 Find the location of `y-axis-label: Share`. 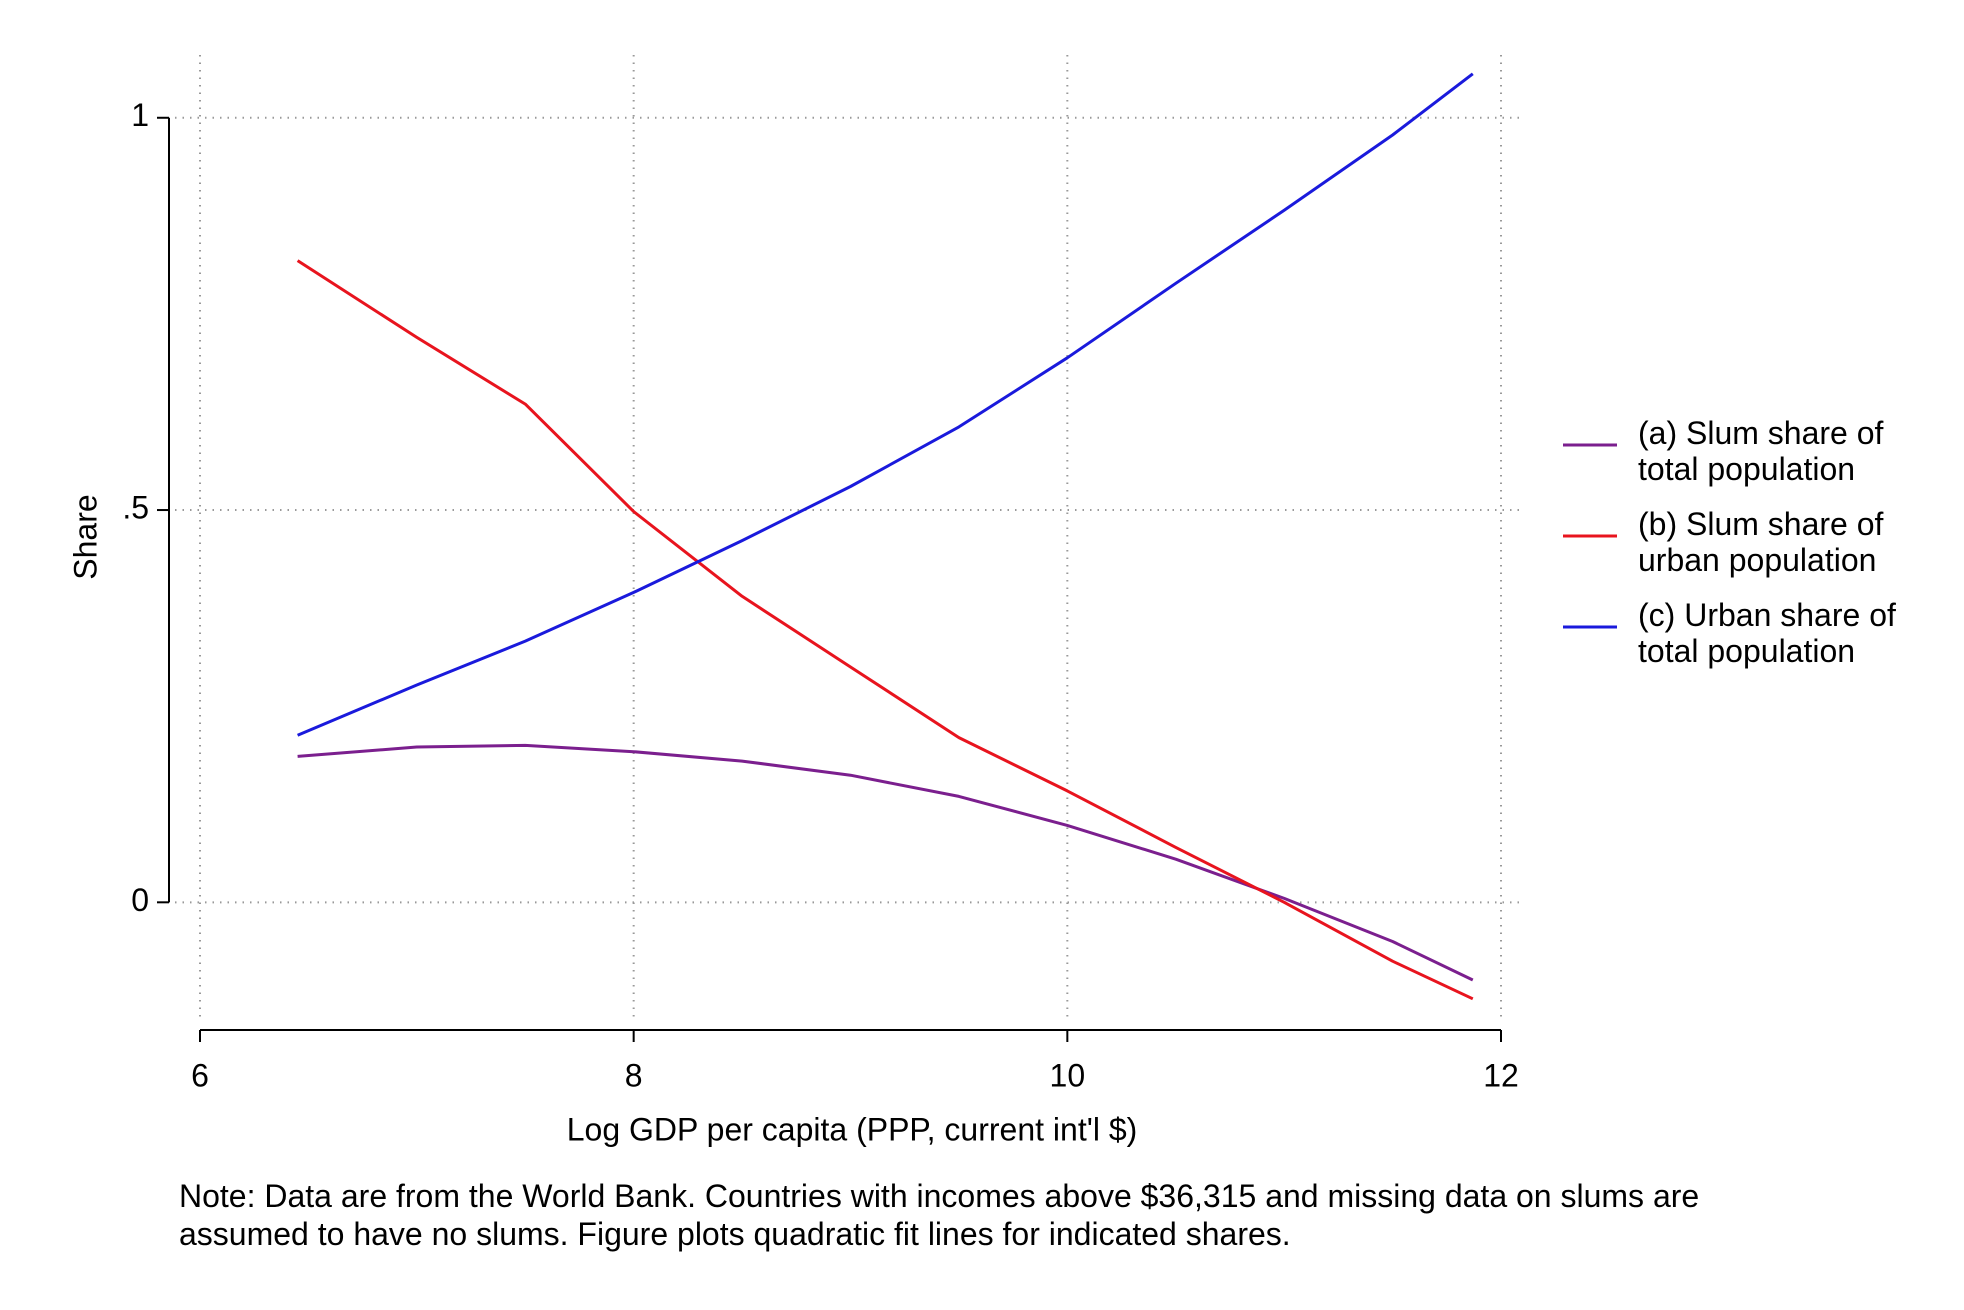

y-axis-label: Share is located at coordinates (85, 536).